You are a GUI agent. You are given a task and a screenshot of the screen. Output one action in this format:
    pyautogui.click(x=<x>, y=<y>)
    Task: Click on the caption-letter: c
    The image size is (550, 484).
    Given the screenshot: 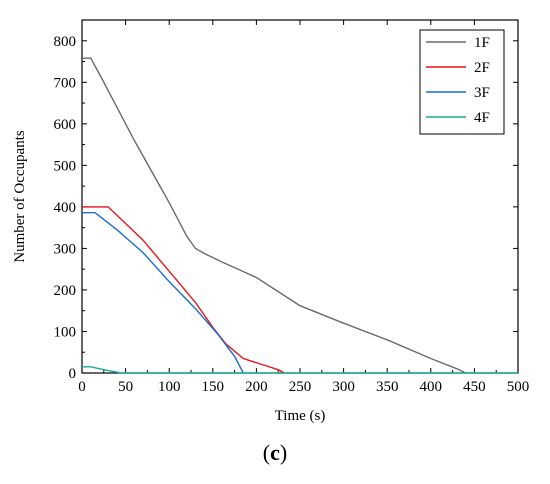 What is the action you would take?
    pyautogui.click(x=275, y=452)
    